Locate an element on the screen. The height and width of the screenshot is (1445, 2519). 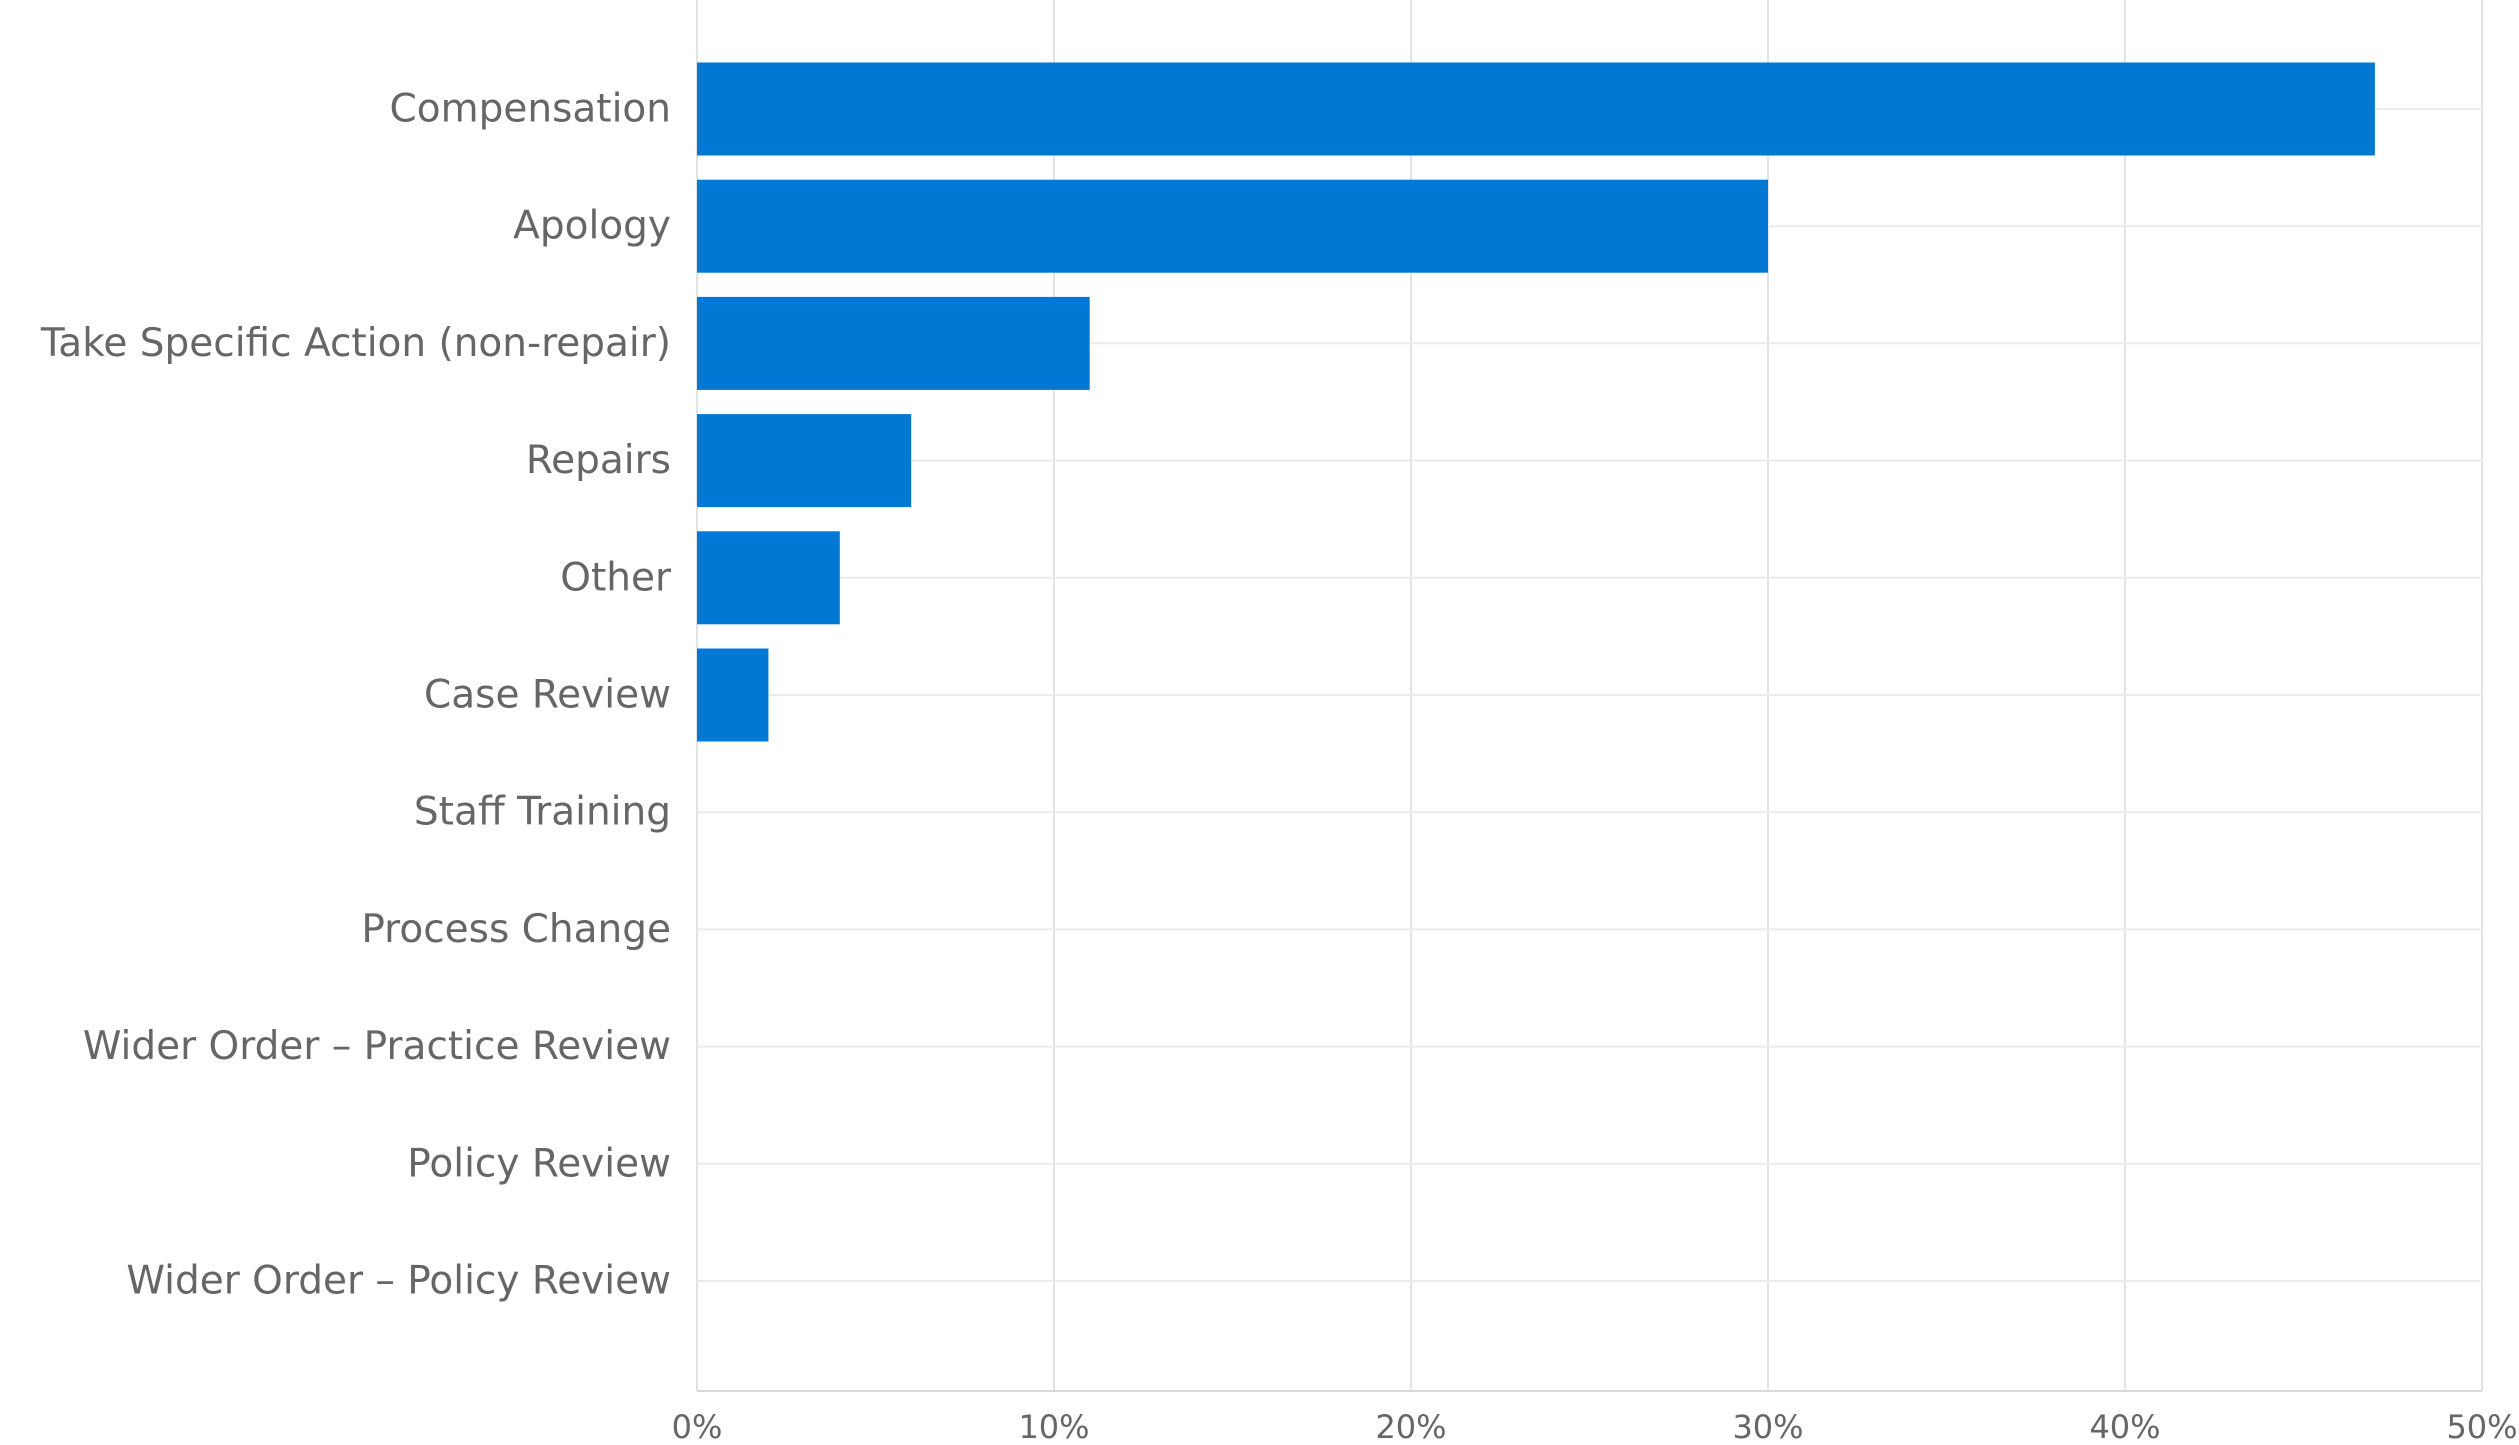
x-tick-label: 50% is located at coordinates (2481, 1426).